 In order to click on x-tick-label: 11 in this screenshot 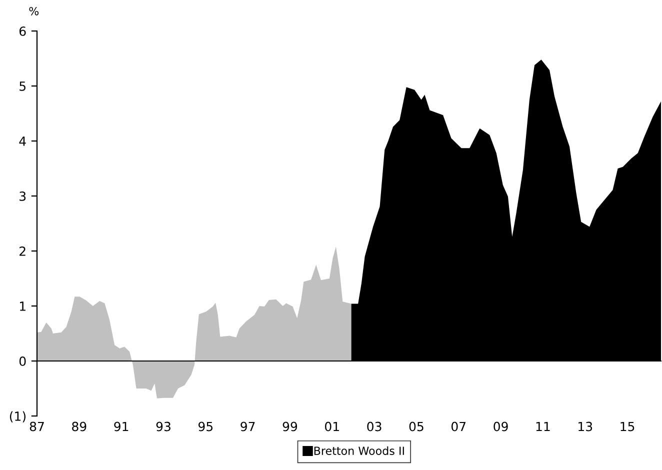, I will do `click(543, 427)`.